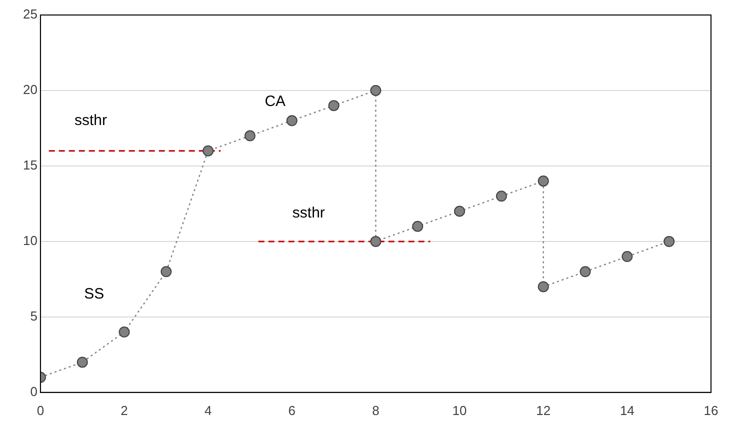 This screenshot has height=427, width=731. I want to click on x-tick-label: 2, so click(124, 410).